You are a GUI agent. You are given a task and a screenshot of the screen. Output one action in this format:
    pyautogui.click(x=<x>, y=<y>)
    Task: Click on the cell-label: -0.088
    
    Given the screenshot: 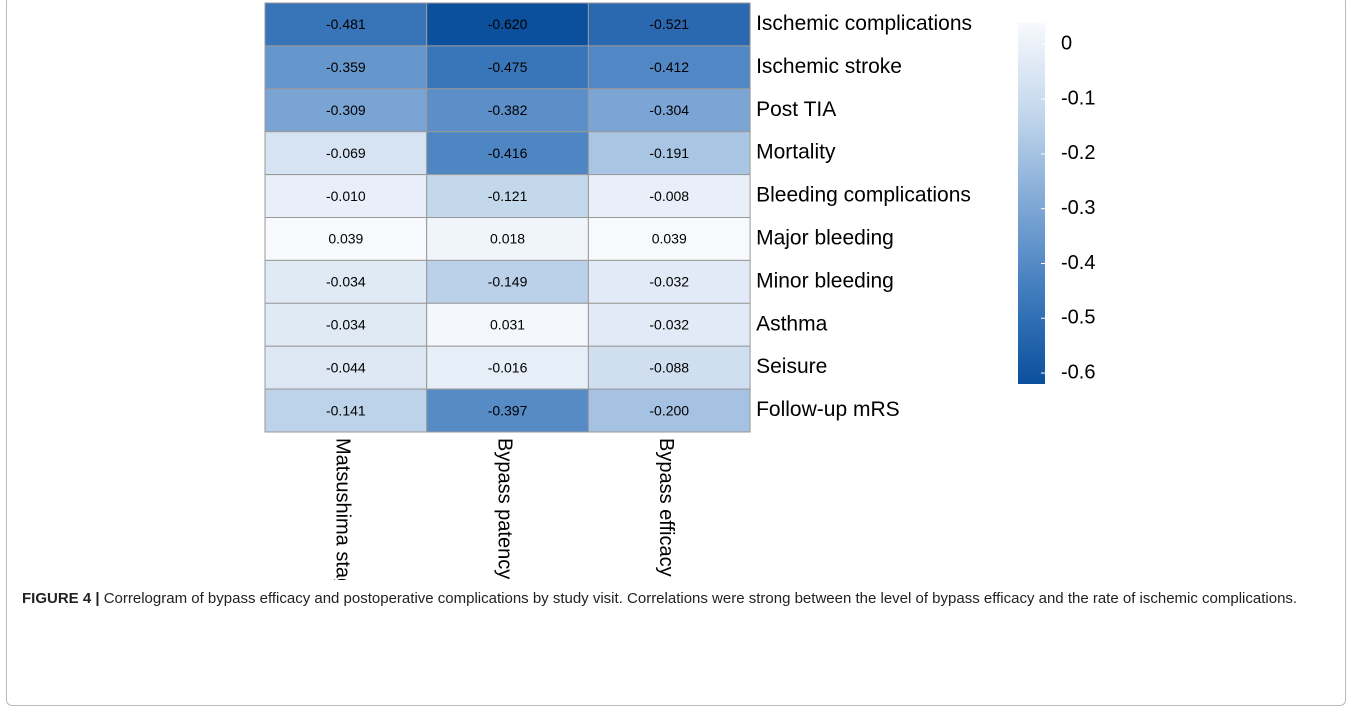 What is the action you would take?
    pyautogui.click(x=669, y=367)
    